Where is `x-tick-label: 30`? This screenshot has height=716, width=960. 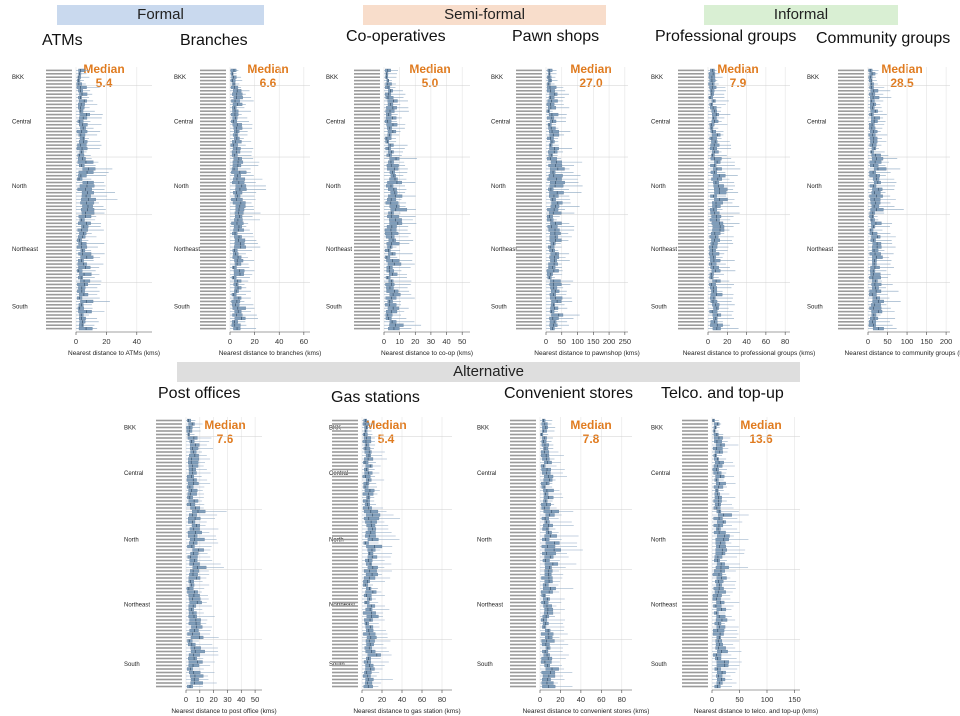
x-tick-label: 30 is located at coordinates (227, 699).